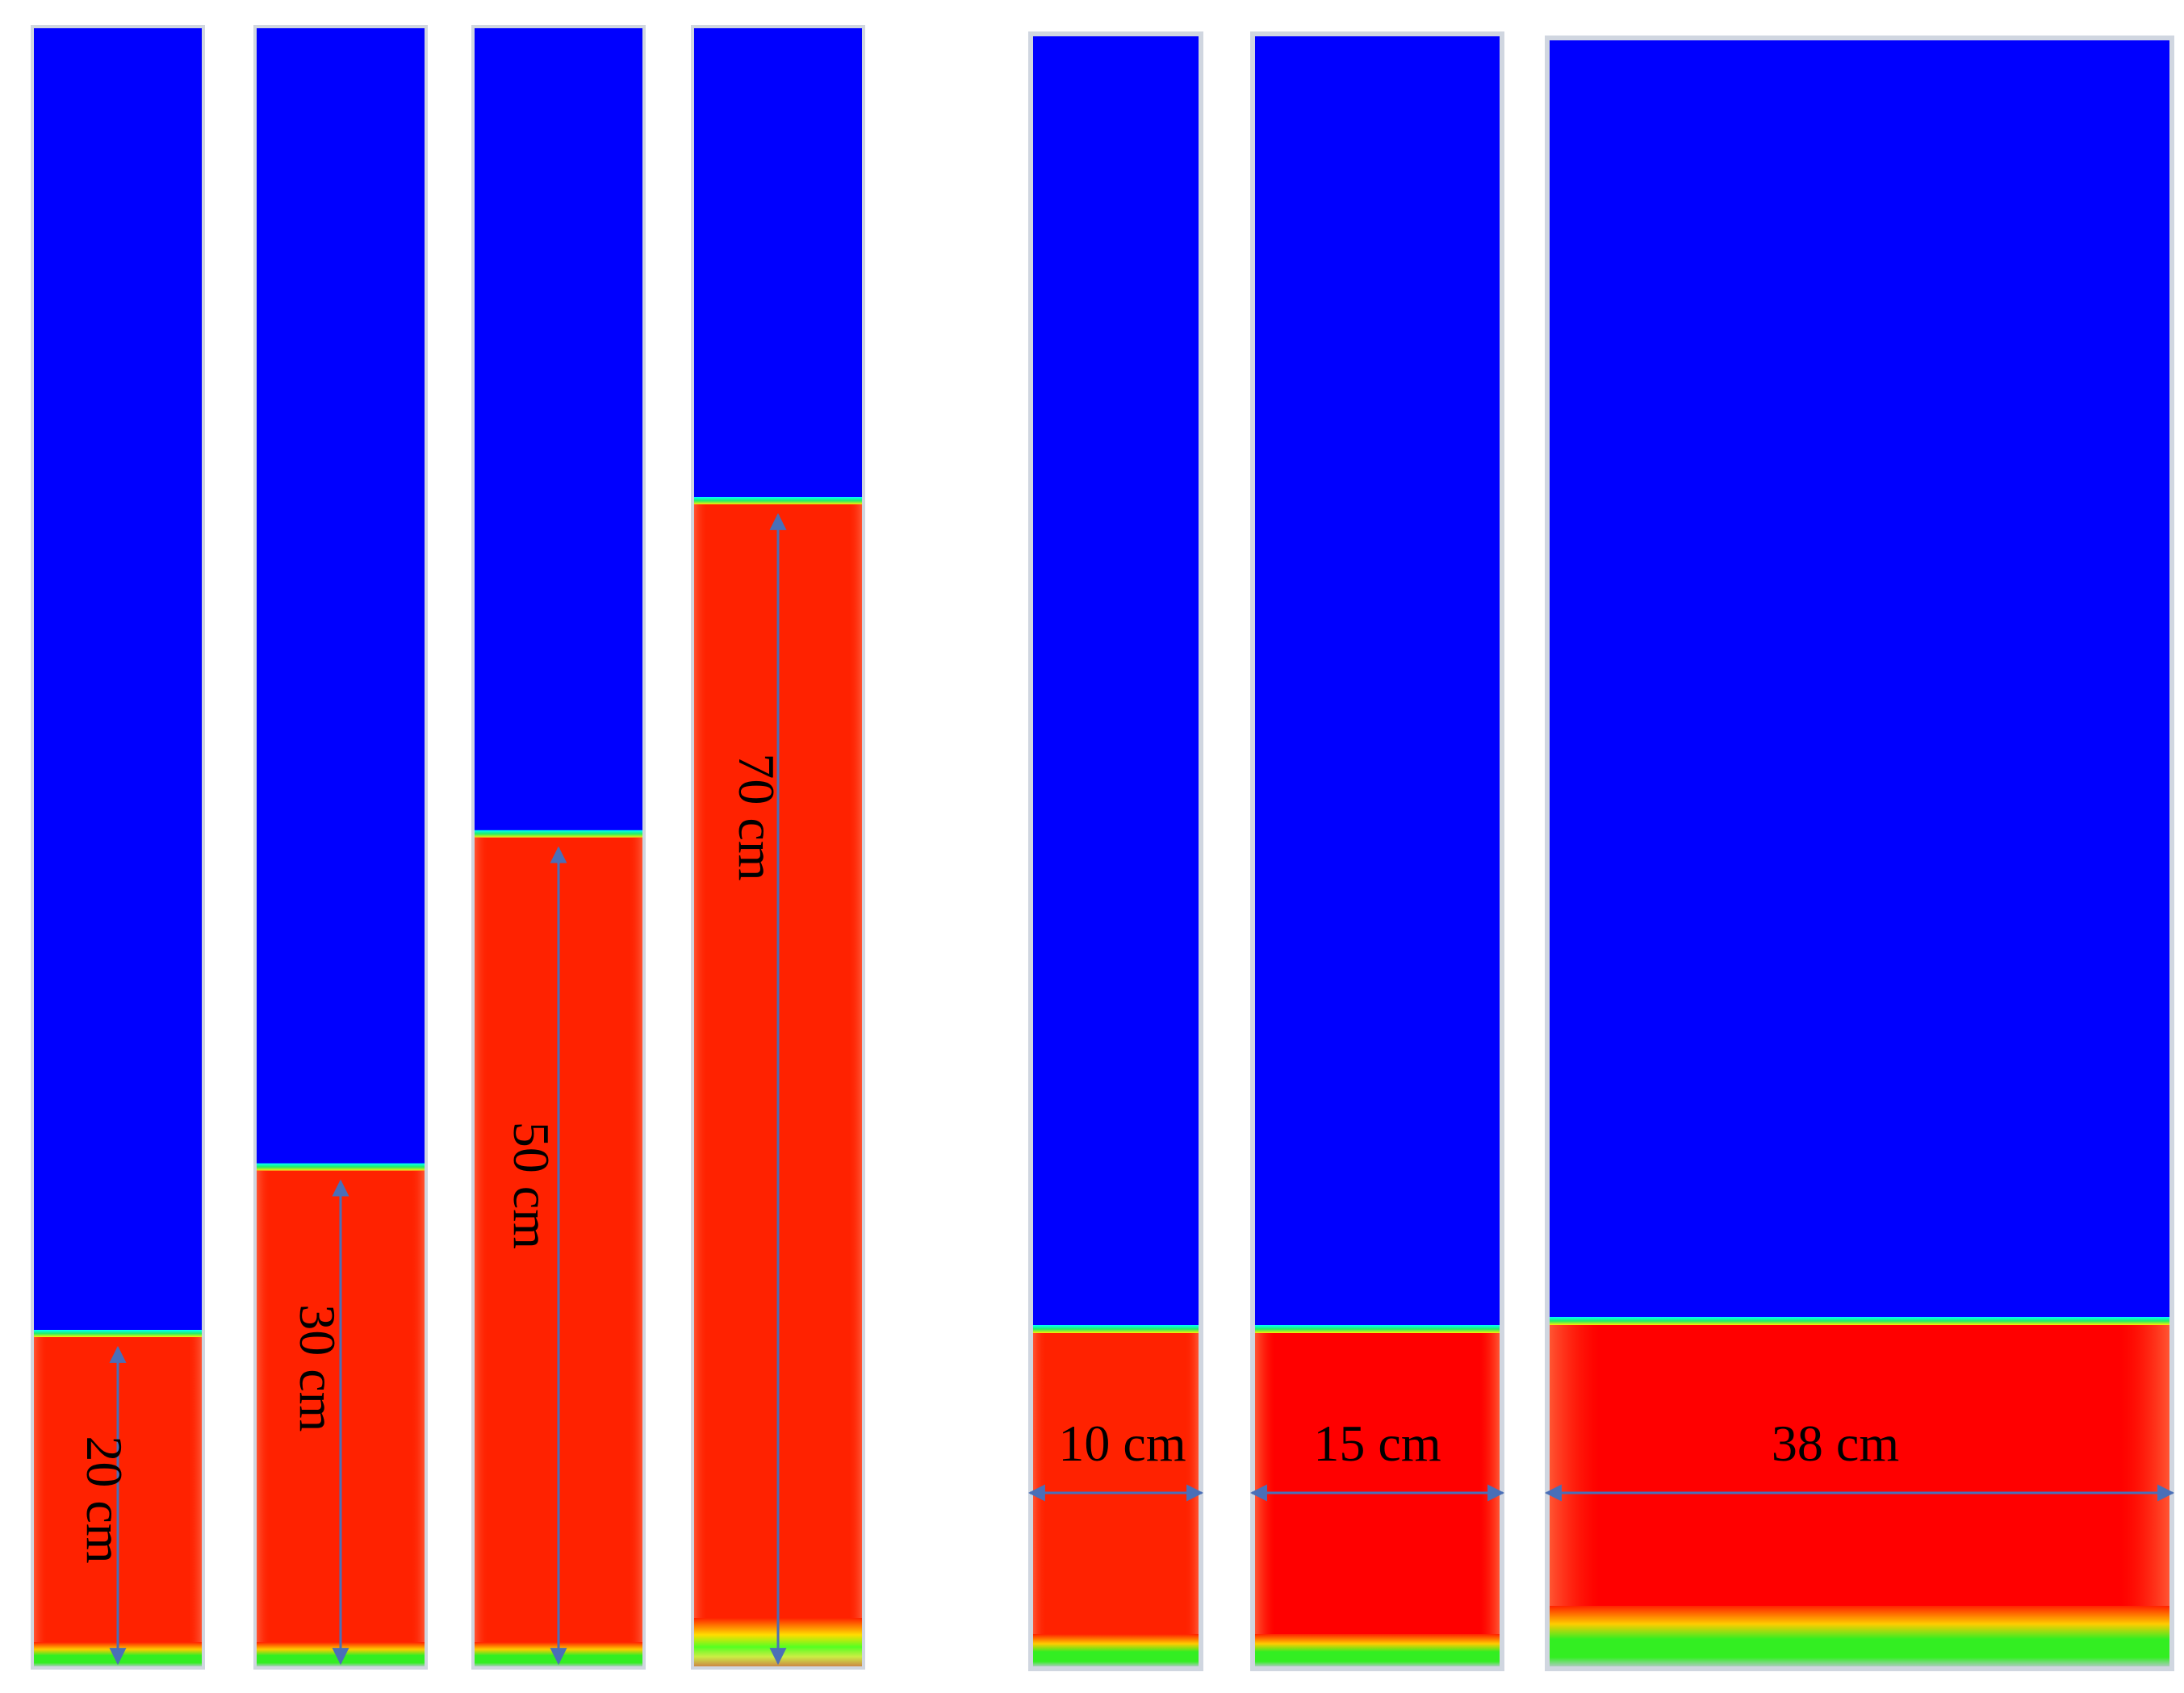  What do you see at coordinates (756, 816) in the screenshot?
I see `height-label: 70 cm` at bounding box center [756, 816].